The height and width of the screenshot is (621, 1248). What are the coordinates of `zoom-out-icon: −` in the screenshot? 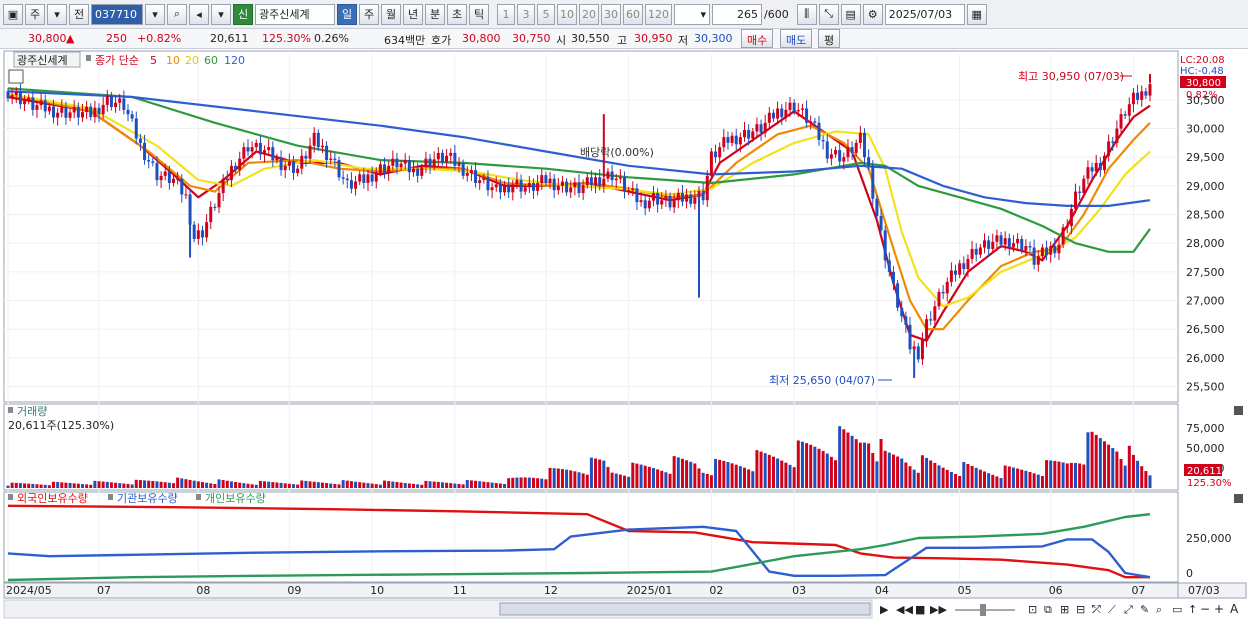 It's located at (1205, 609).